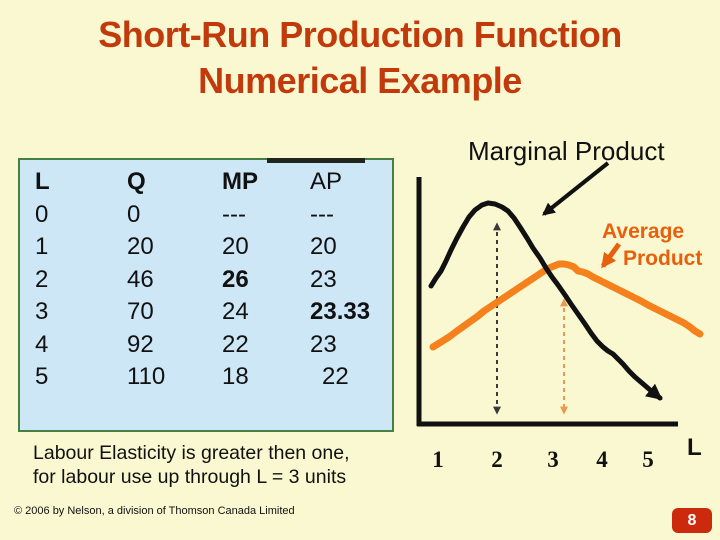 Image resolution: width=720 pixels, height=540 pixels. Describe the element at coordinates (42, 376) in the screenshot. I see `table-cell: 5` at that location.